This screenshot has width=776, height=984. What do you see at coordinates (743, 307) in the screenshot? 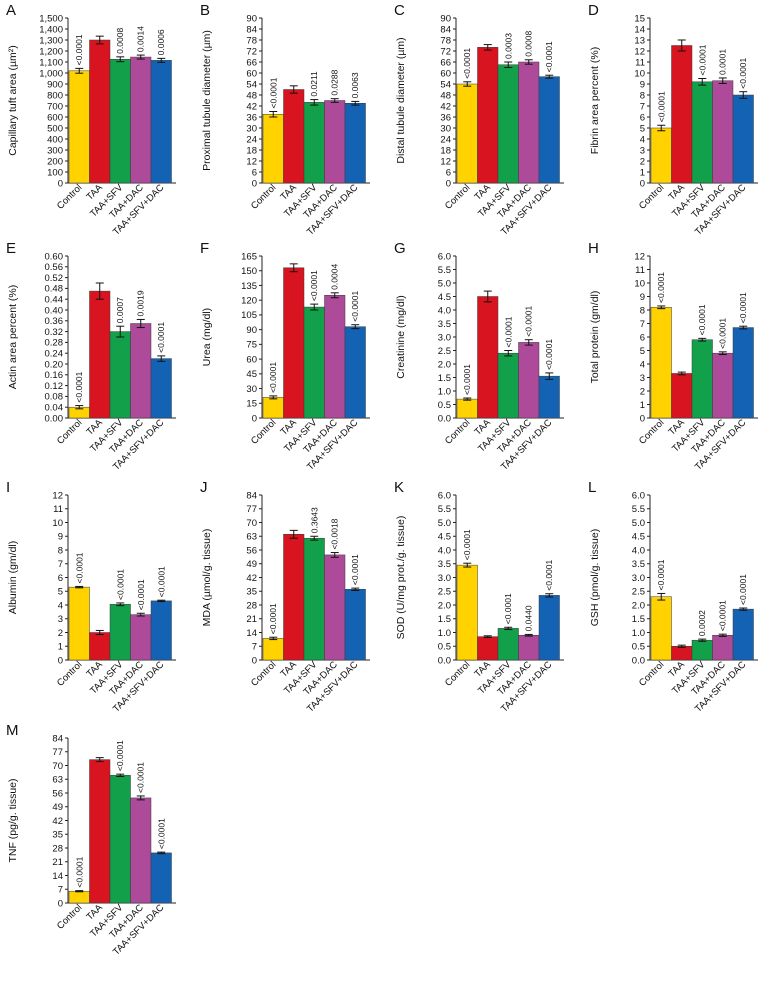
I see `panel-h-pvalue-5: <0.0001` at bounding box center [743, 307].